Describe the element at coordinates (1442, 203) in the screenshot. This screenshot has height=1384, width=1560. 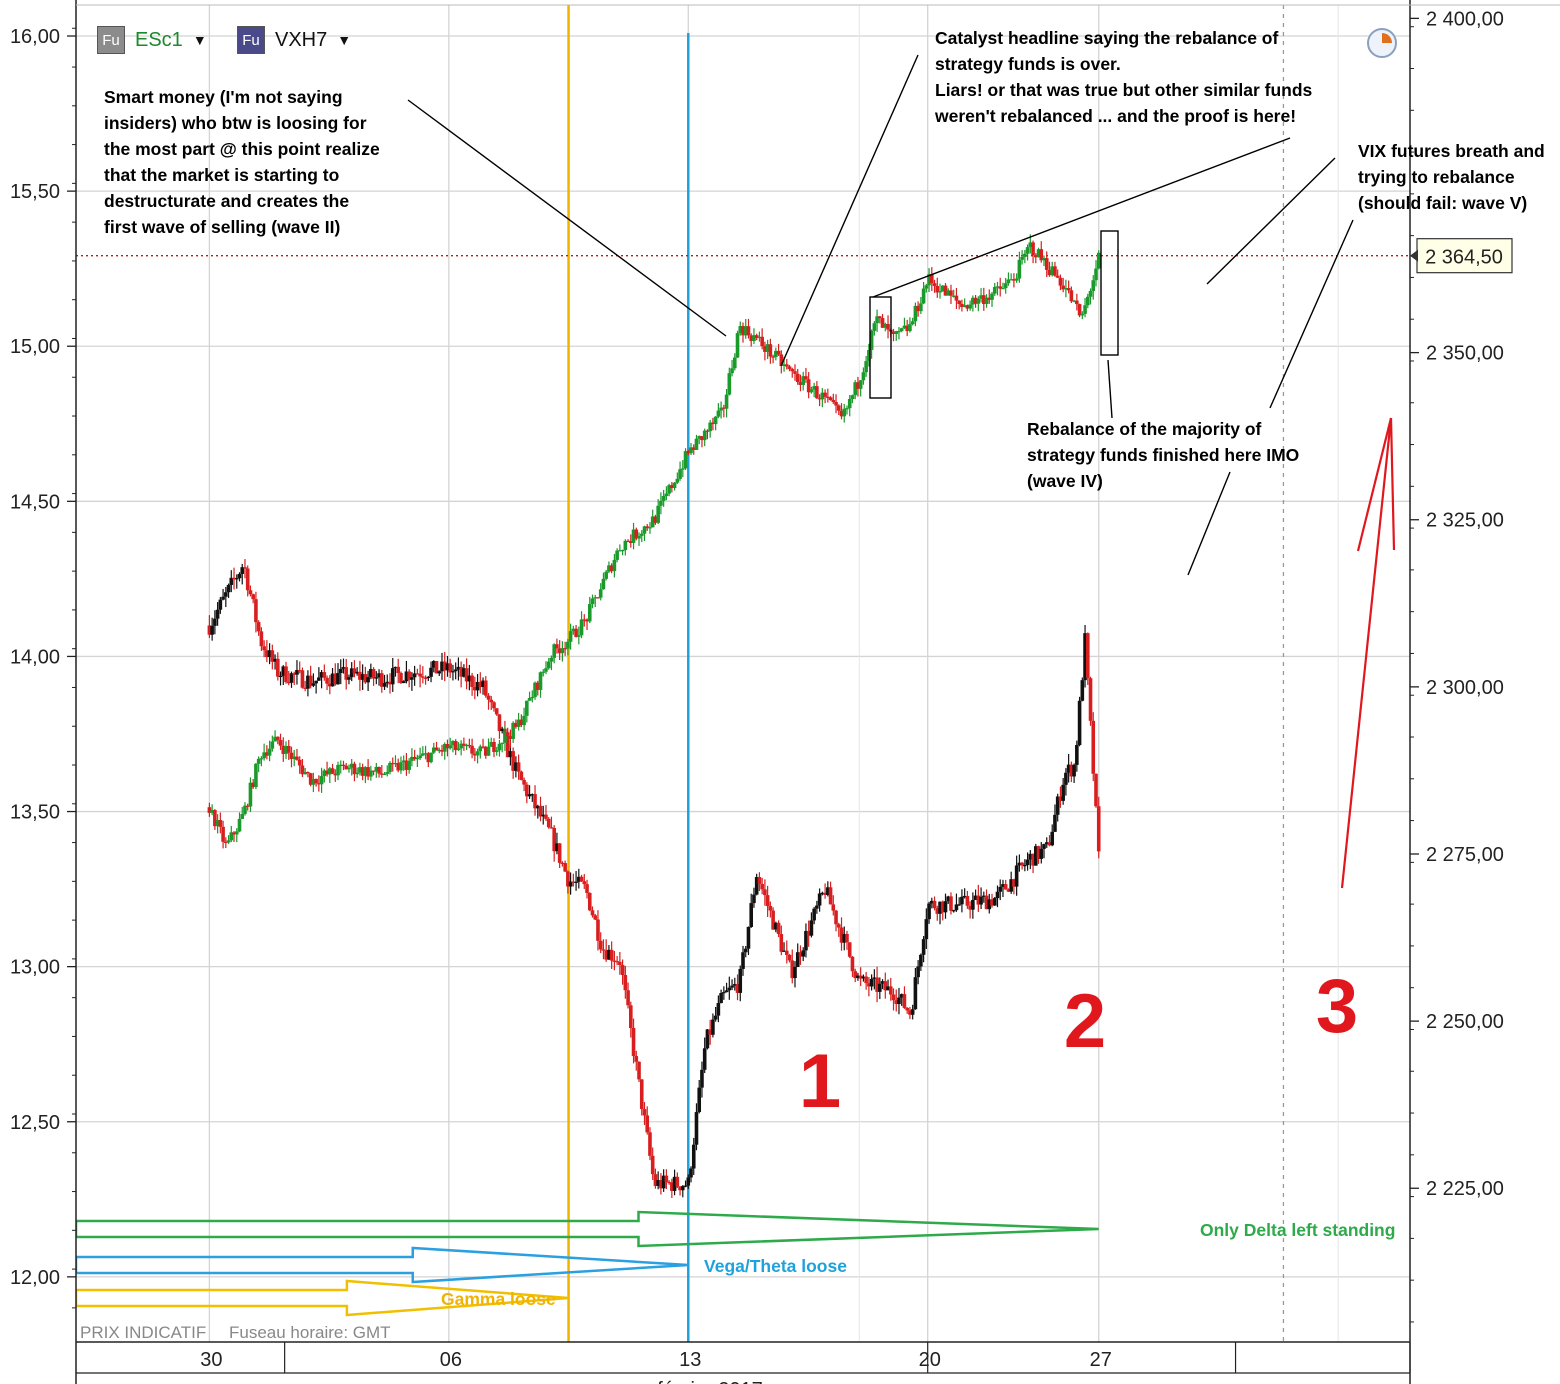
I see `annotation-text: (should fail: wave V)` at that location.